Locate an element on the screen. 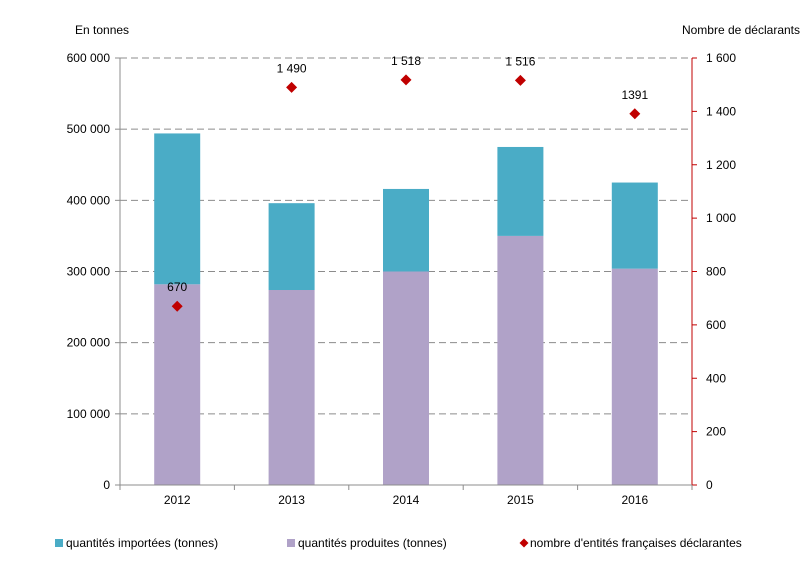 The height and width of the screenshot is (574, 808). y-tick-label-left: 400 000 is located at coordinates (89, 200).